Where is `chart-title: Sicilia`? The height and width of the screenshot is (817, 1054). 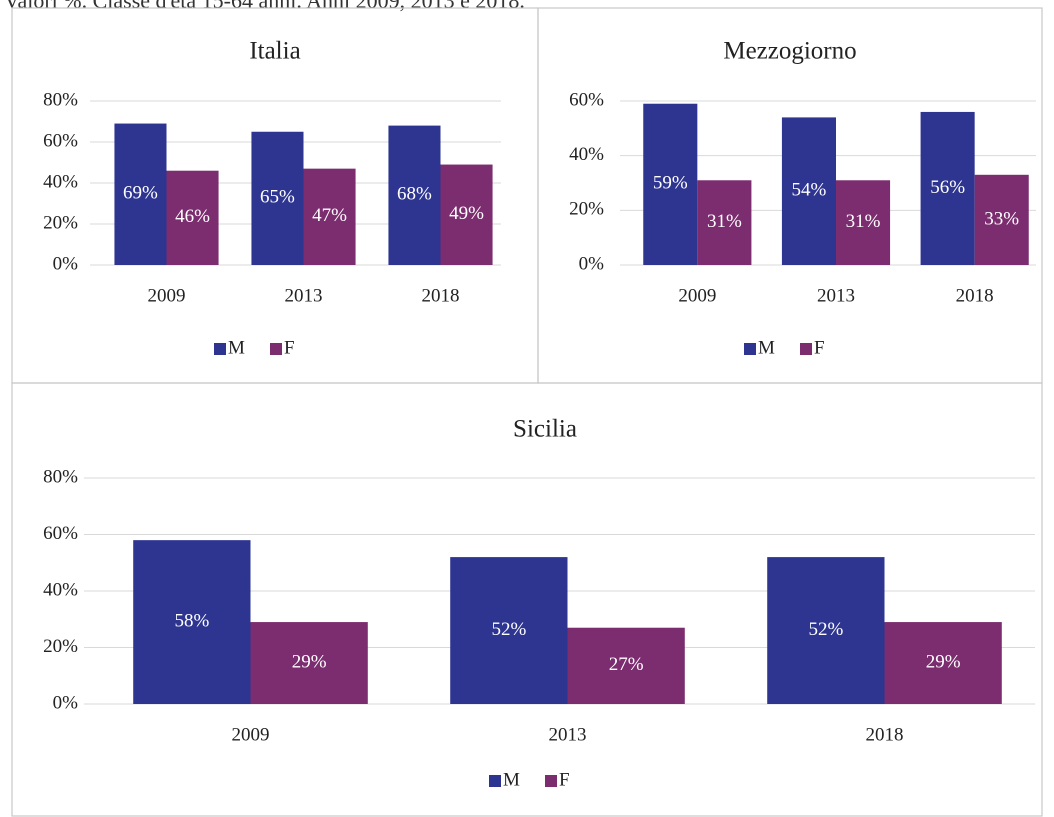 chart-title: Sicilia is located at coordinates (545, 429).